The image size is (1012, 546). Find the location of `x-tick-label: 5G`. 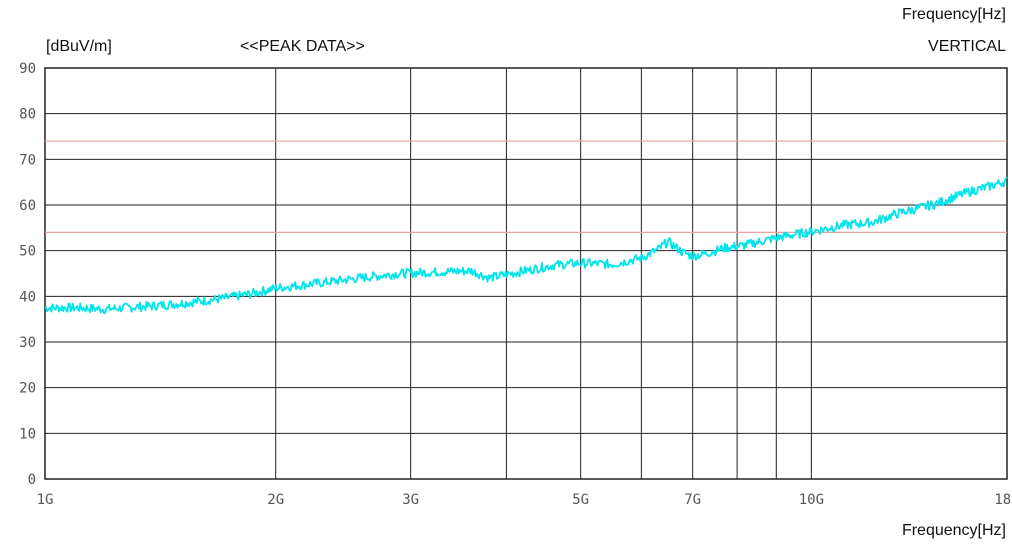

x-tick-label: 5G is located at coordinates (580, 500).